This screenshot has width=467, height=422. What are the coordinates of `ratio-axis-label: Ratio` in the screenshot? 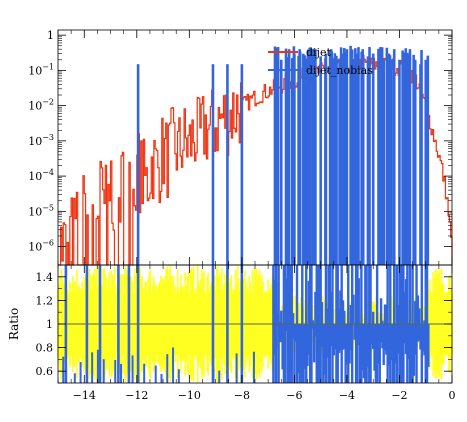 It's located at (14, 324).